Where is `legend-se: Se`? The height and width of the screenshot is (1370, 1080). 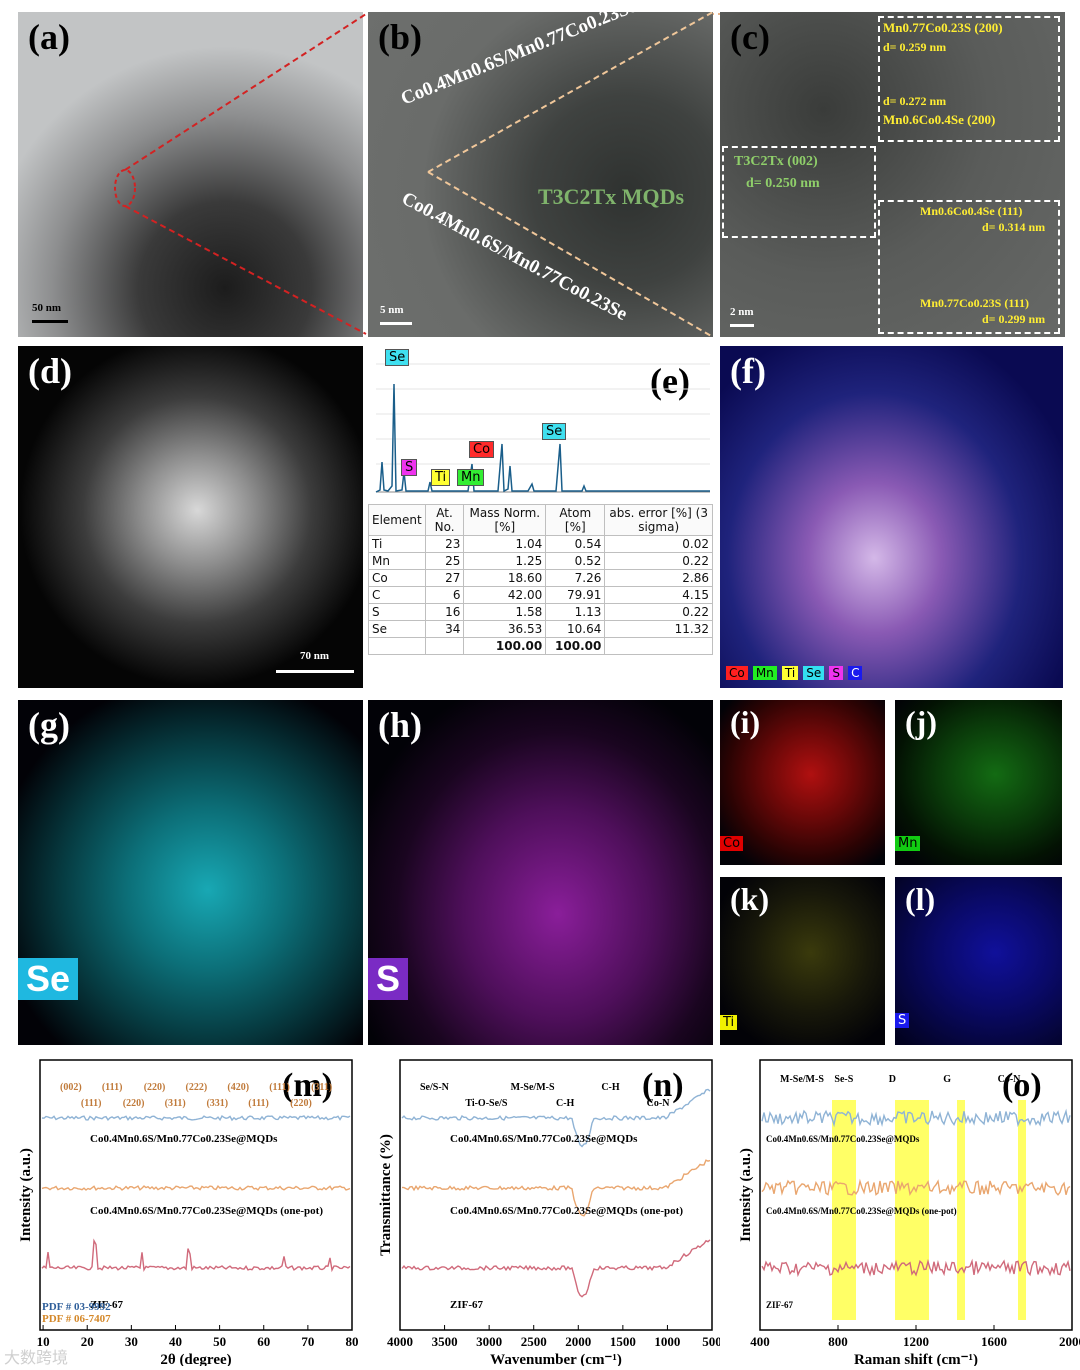 legend-se: Se is located at coordinates (814, 673).